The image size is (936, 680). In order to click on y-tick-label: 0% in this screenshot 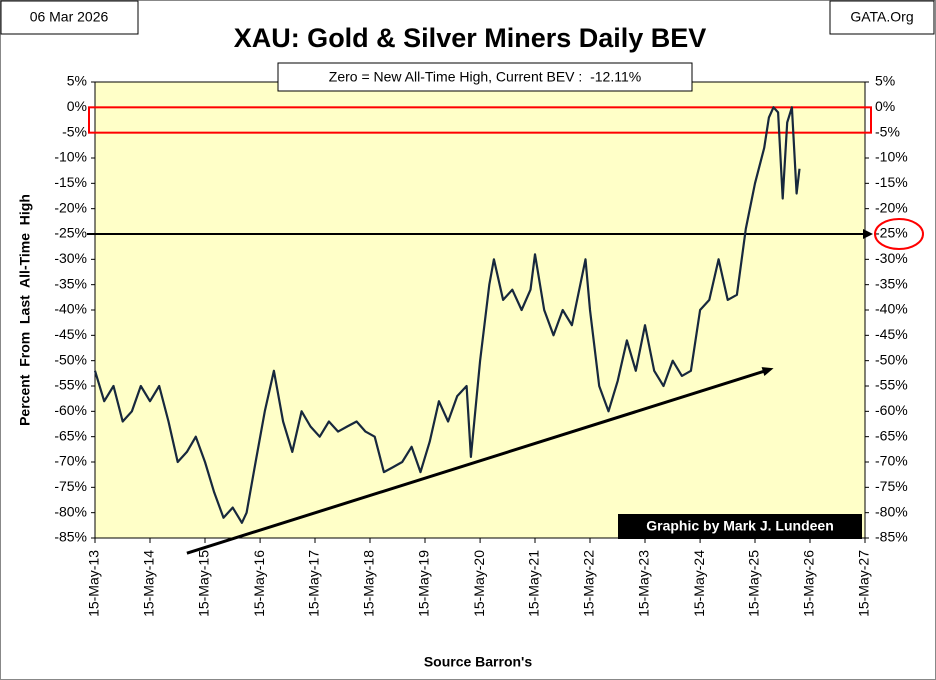, I will do `click(77, 106)`.